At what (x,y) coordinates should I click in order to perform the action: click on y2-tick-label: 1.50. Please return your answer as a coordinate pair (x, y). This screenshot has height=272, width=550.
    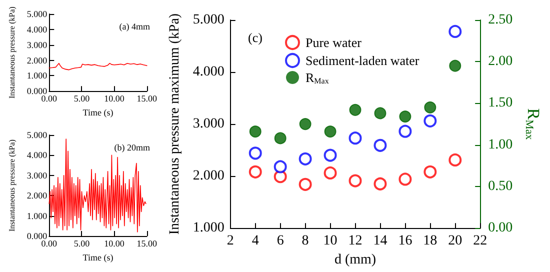
    Looking at the image, I should click on (500, 103).